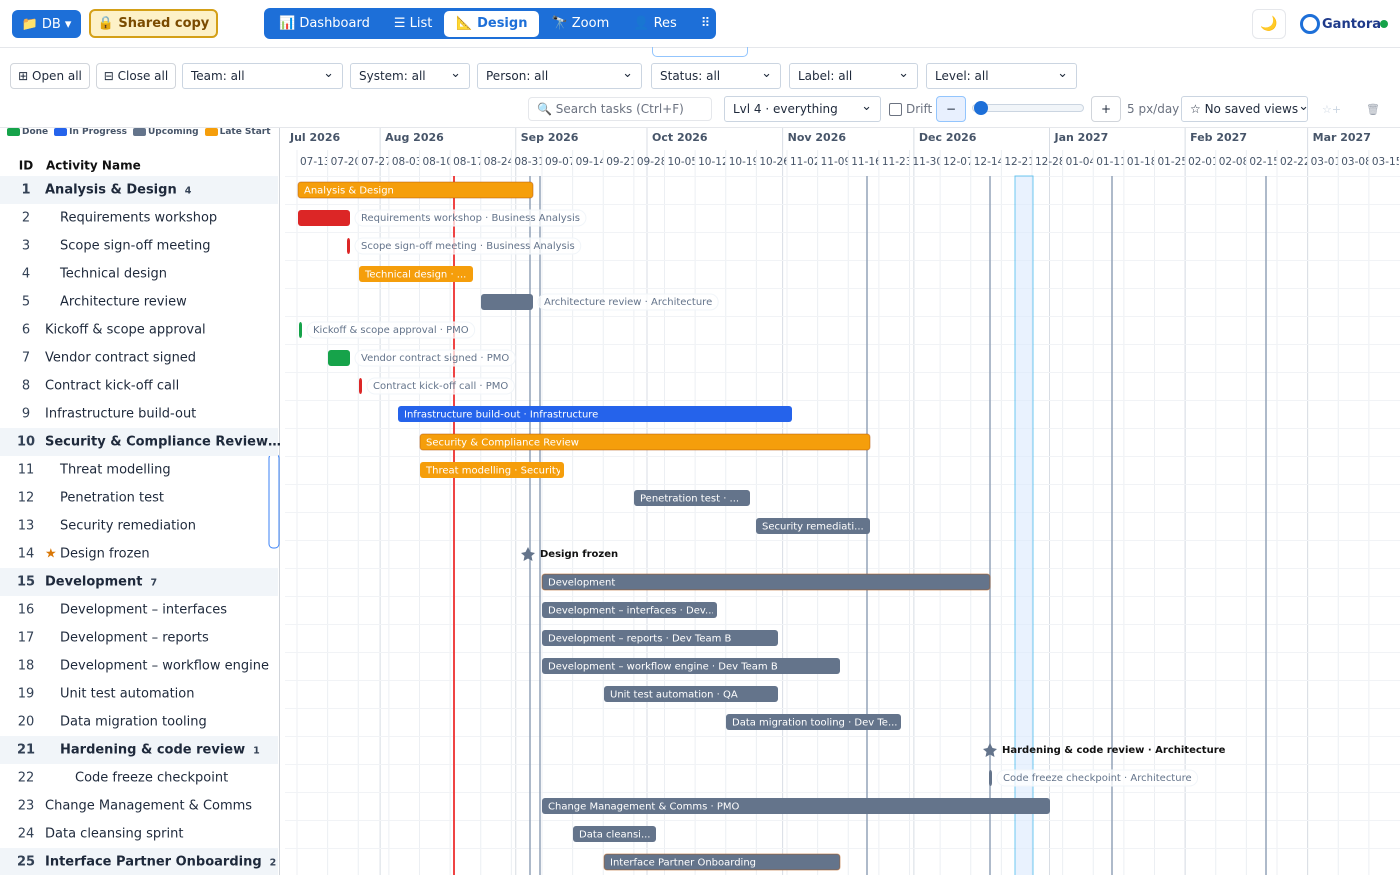 Image resolution: width=1400 pixels, height=875 pixels. What do you see at coordinates (853, 76) in the screenshot?
I see `filter-select: Label: all` at bounding box center [853, 76].